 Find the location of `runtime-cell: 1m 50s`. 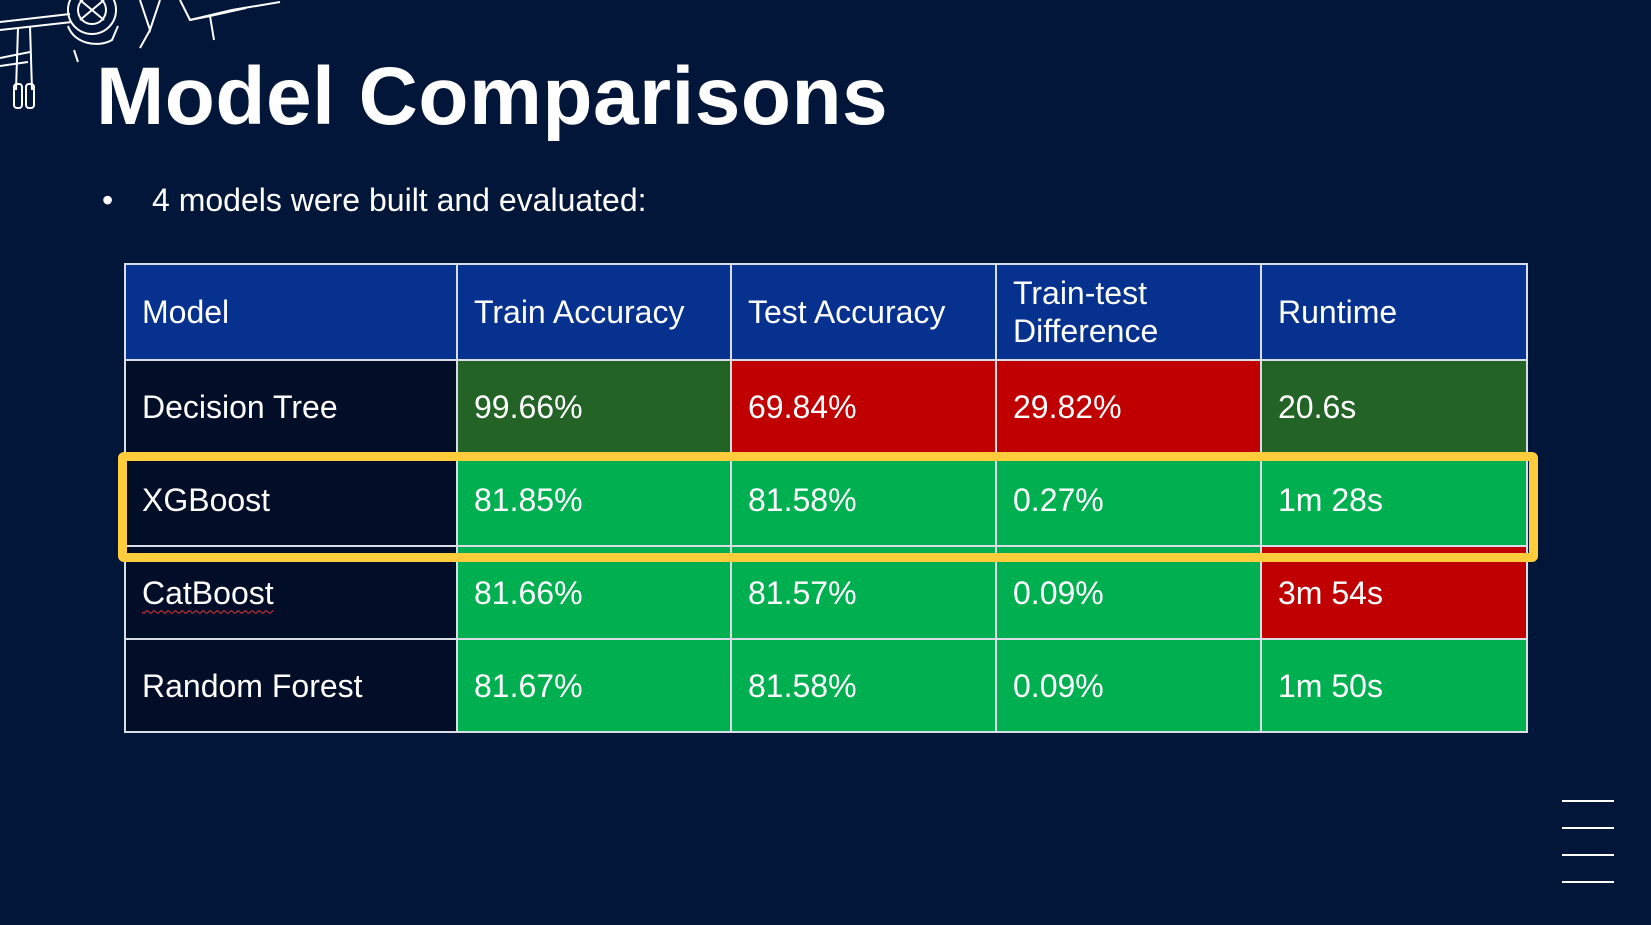

runtime-cell: 1m 50s is located at coordinates (1394, 685).